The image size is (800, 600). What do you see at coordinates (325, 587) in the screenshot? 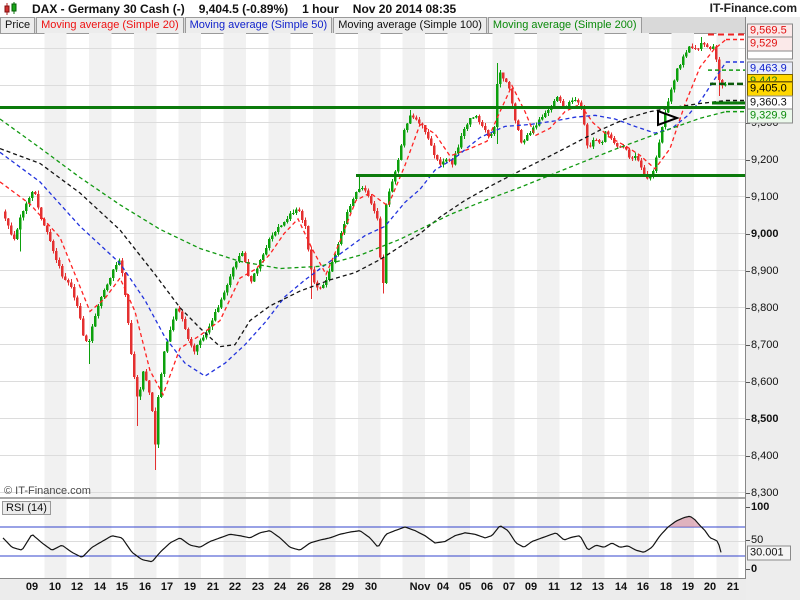
I see `x-axis-label: 28` at bounding box center [325, 587].